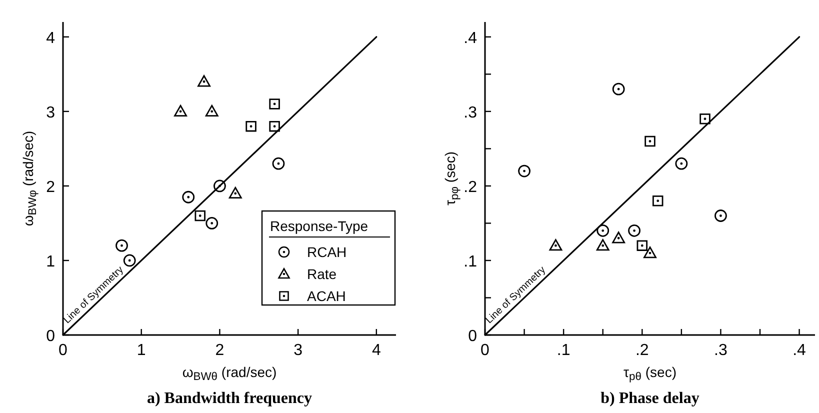 This screenshot has height=413, width=819. Describe the element at coordinates (471, 113) in the screenshot. I see `y-tick-label: .3` at that location.